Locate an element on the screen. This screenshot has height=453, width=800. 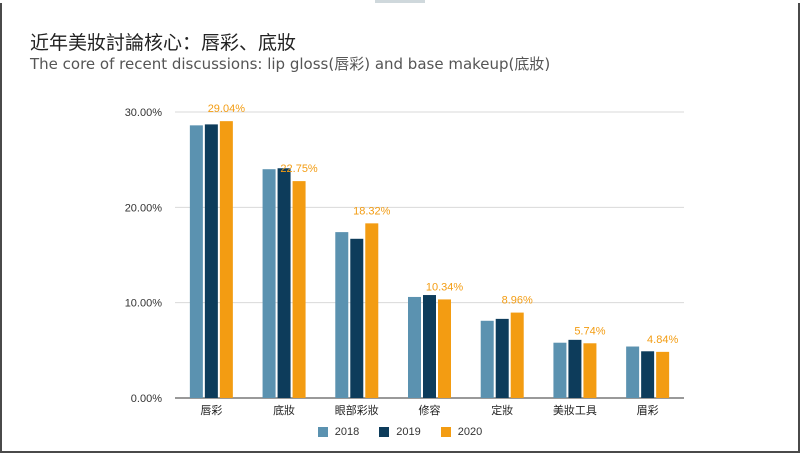
top-bar is located at coordinates (400, 1).